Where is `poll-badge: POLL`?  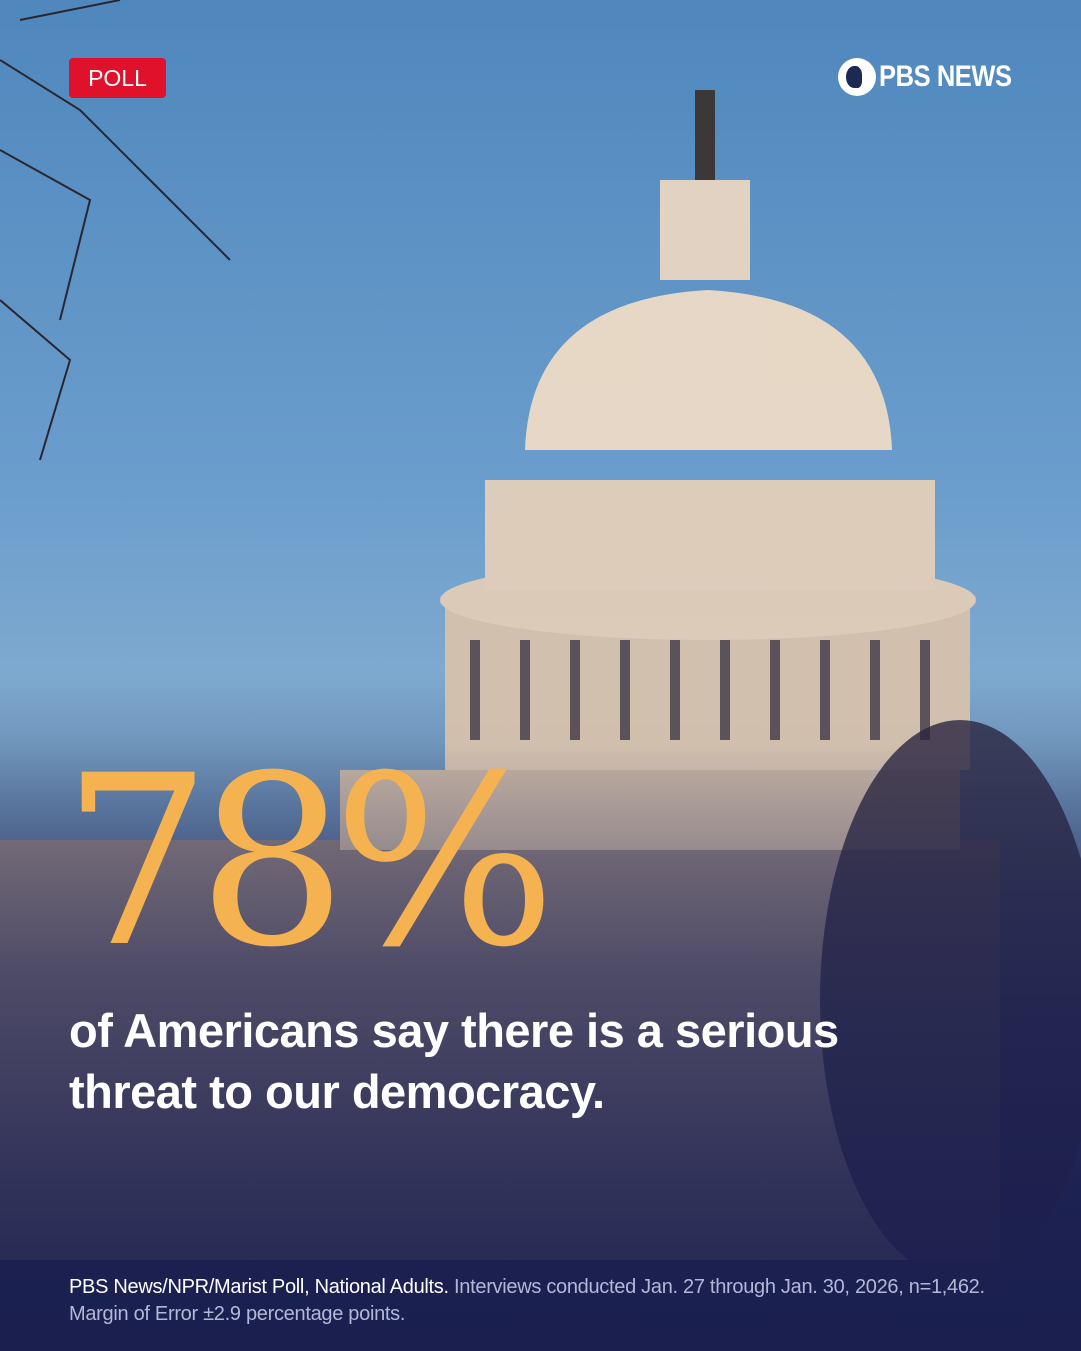 poll-badge: POLL is located at coordinates (117, 78).